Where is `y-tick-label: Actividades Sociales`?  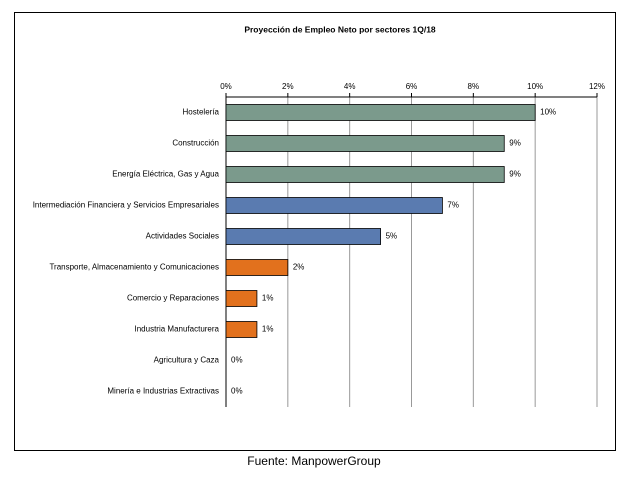 y-tick-label: Actividades Sociales is located at coordinates (182, 236).